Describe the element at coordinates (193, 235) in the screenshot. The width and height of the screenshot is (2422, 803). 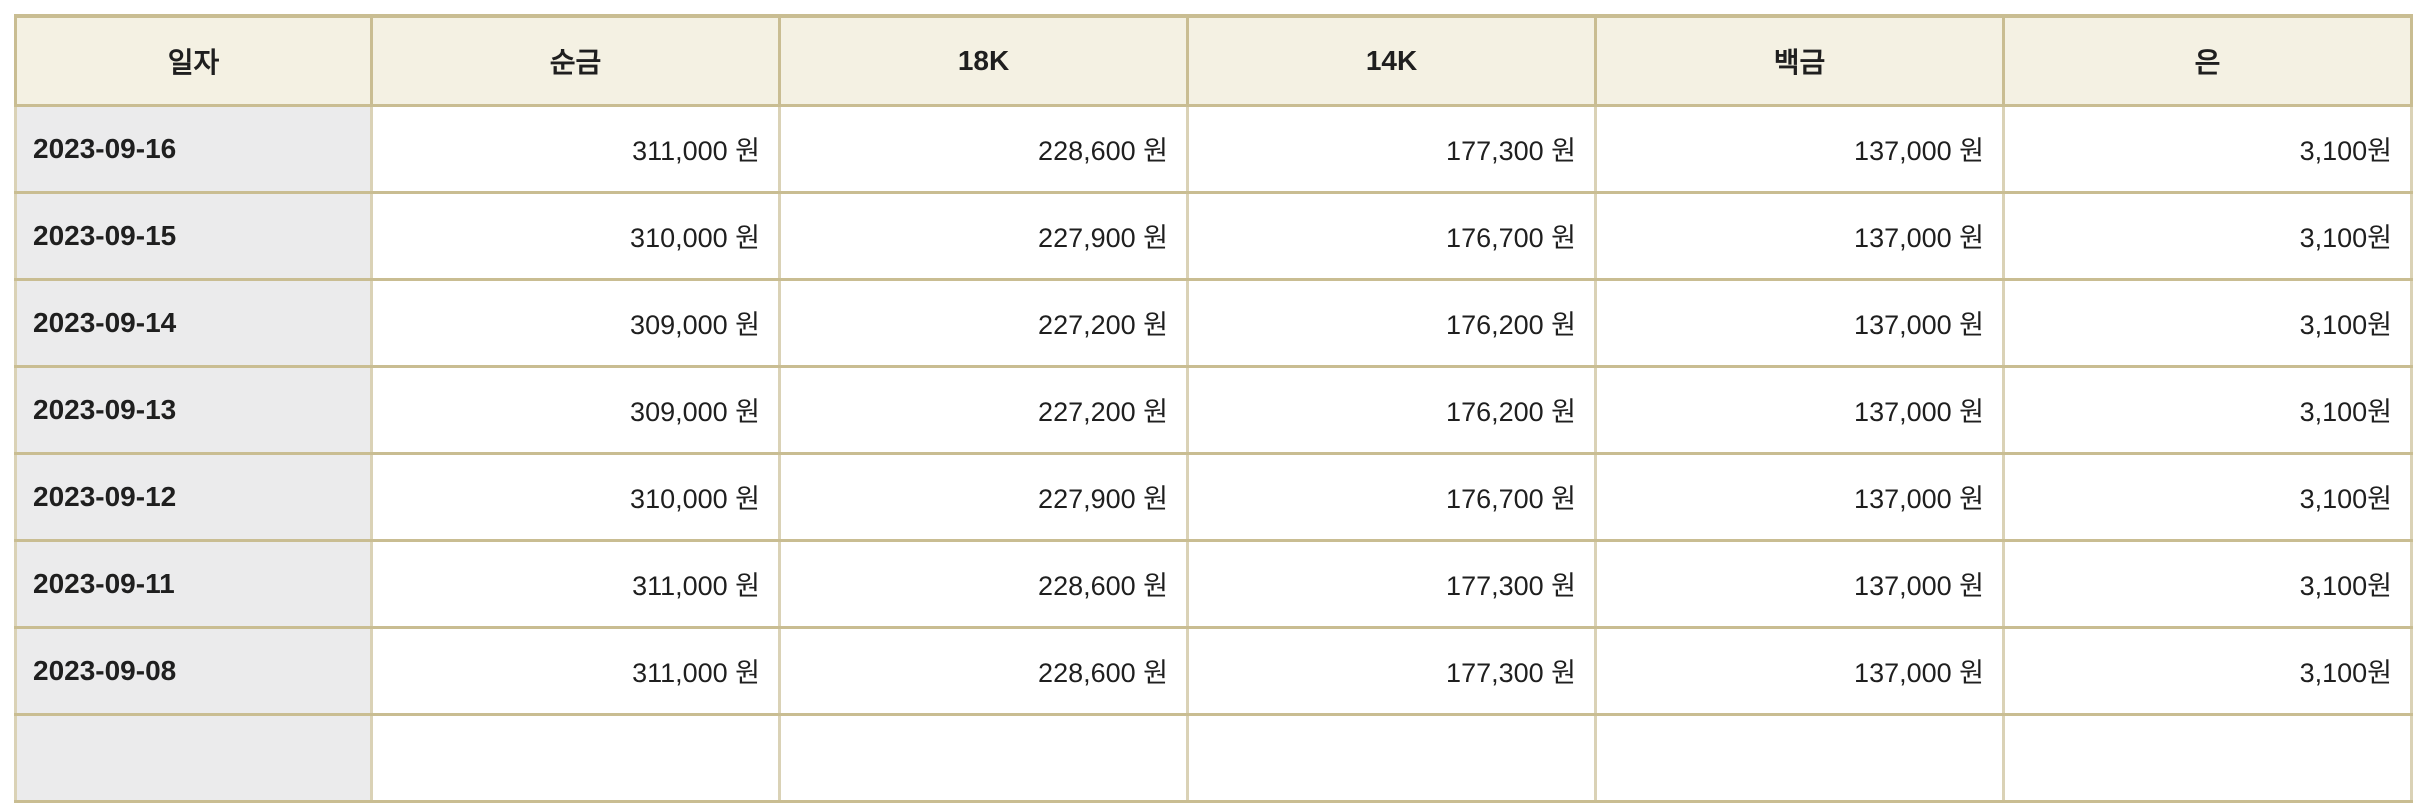
I see `date-cell: 2023-09-15` at that location.